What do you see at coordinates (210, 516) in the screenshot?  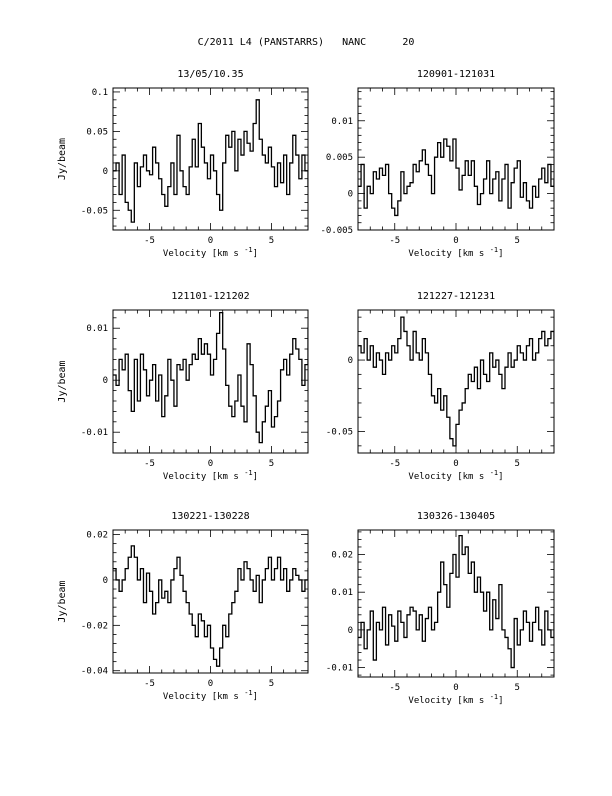 I see `panel-title: 130221-130228` at bounding box center [210, 516].